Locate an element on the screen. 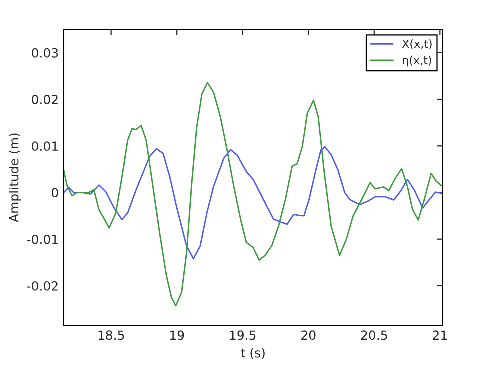  x-axis-title: t (s) is located at coordinates (253, 354).